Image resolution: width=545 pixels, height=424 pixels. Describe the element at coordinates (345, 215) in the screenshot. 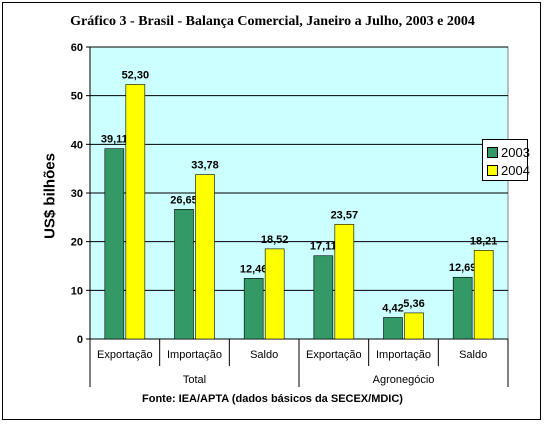

I see `data-label-2004: 23,57` at that location.